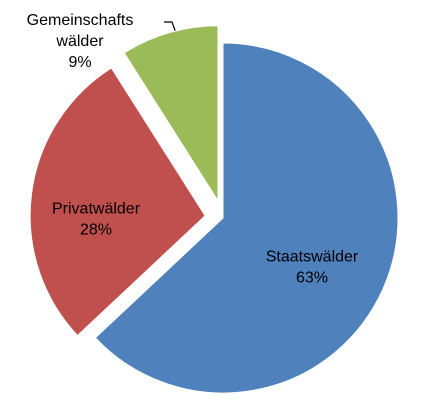  I want to click on slice-label-line: wälder, so click(79, 41).